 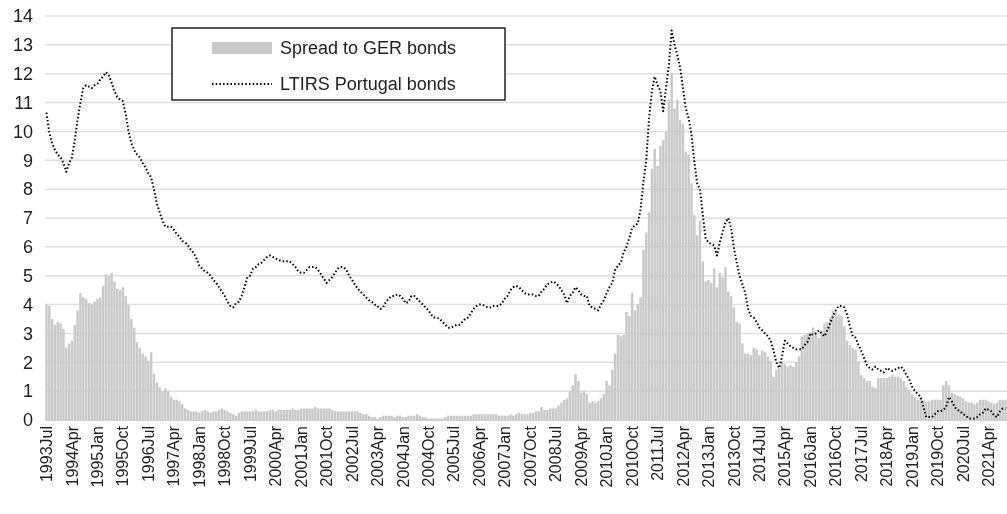 What do you see at coordinates (123, 456) in the screenshot?
I see `x-tick-label: 1995Oct` at bounding box center [123, 456].